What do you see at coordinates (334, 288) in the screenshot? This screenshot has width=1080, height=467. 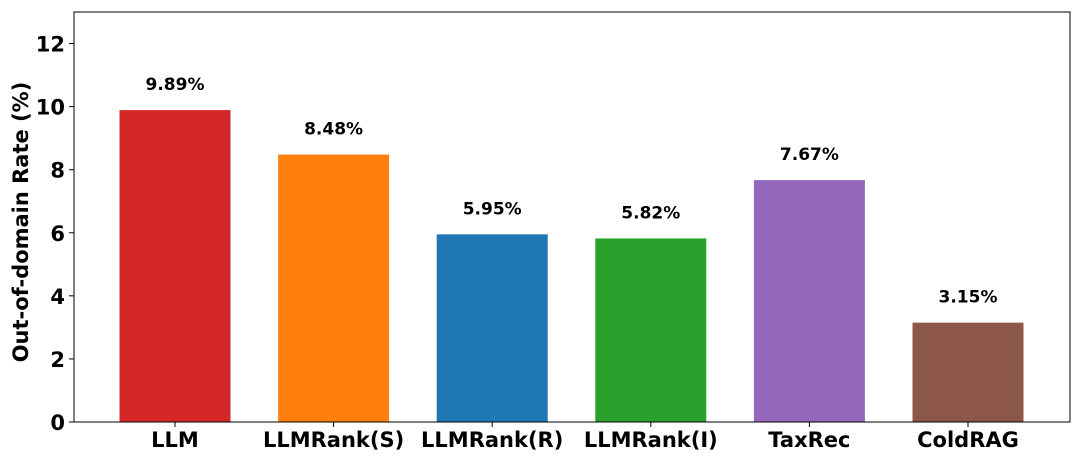 I see `bar-llmrank-s` at bounding box center [334, 288].